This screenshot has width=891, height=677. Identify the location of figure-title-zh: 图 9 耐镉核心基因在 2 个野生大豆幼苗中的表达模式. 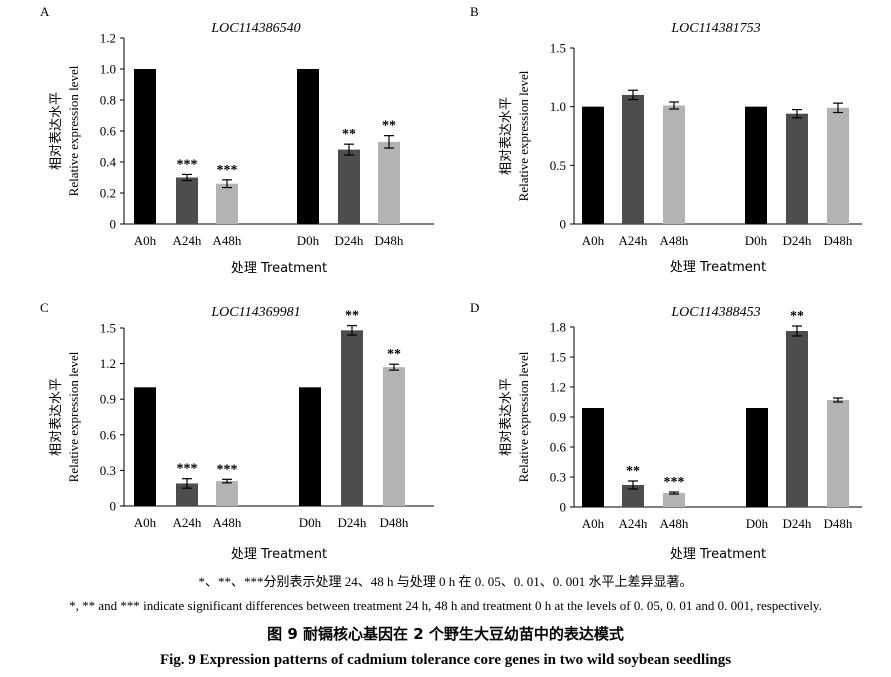
(445, 634).